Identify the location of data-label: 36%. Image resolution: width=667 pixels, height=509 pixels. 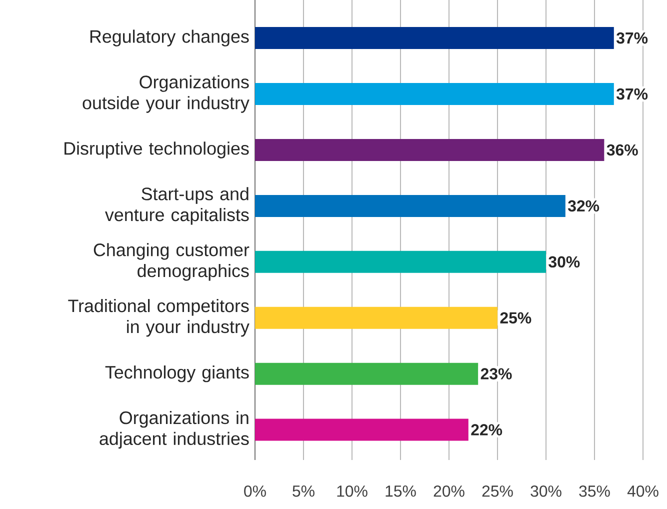
(622, 150).